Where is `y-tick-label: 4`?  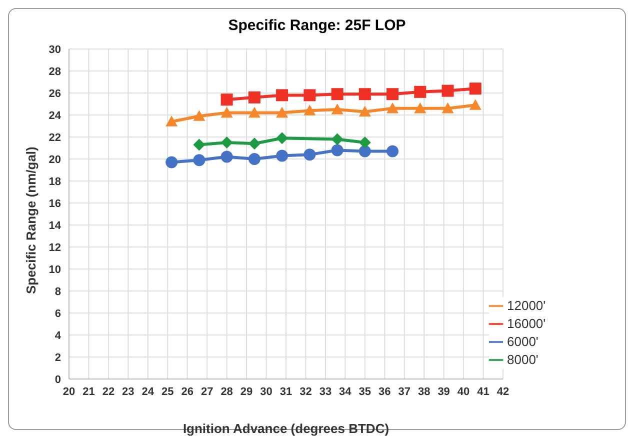
y-tick-label: 4 is located at coordinates (58, 336).